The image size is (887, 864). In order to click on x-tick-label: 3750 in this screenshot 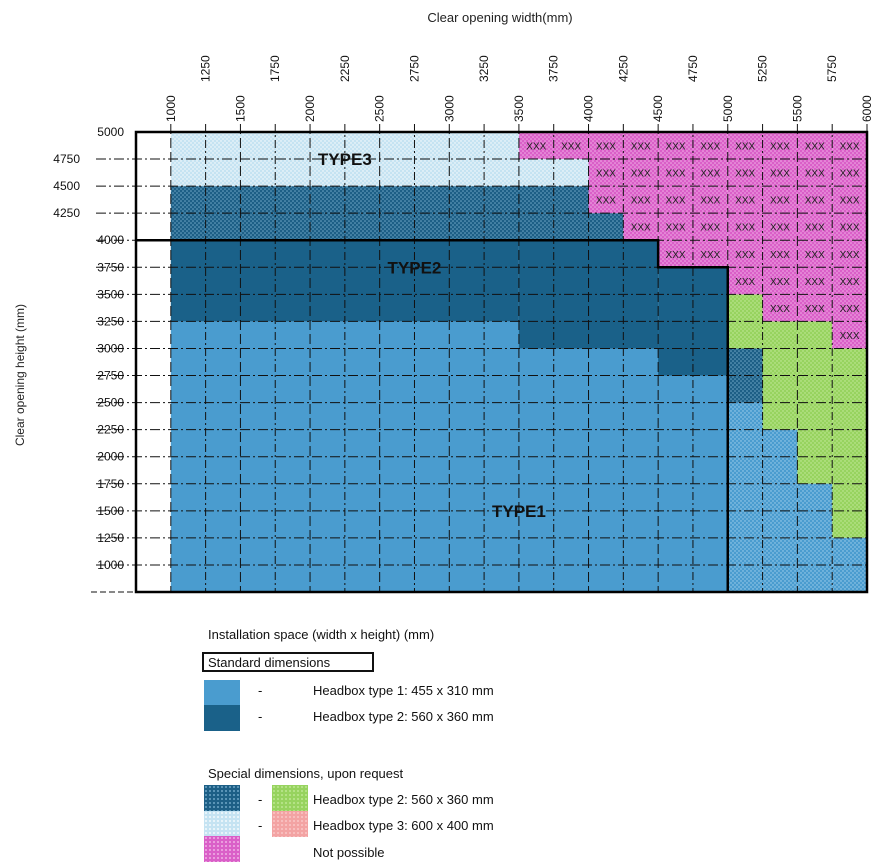, I will do `click(554, 68)`.